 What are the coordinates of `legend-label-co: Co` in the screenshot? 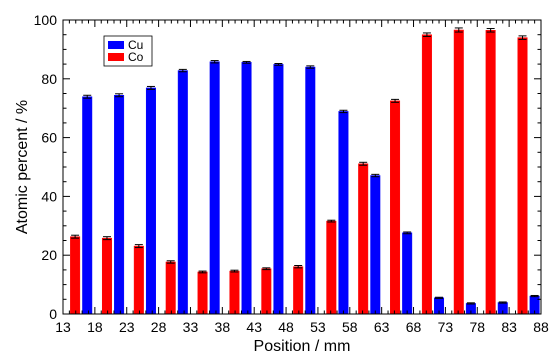 It's located at (136, 57).